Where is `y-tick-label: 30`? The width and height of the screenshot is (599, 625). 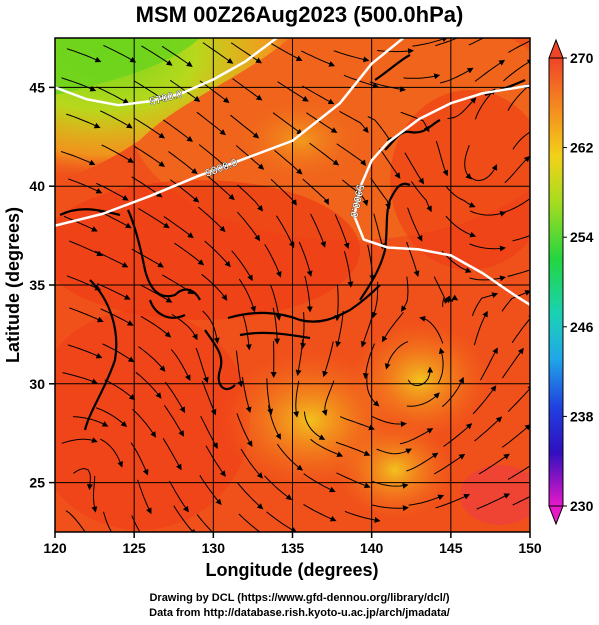
y-tick-label: 30 is located at coordinates (37, 384).